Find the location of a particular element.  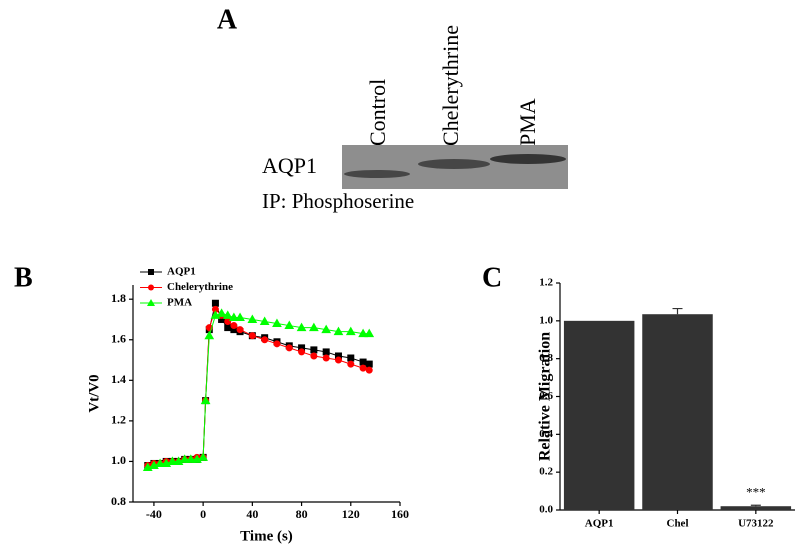

y-tick-label: 0.4 is located at coordinates (546, 434).